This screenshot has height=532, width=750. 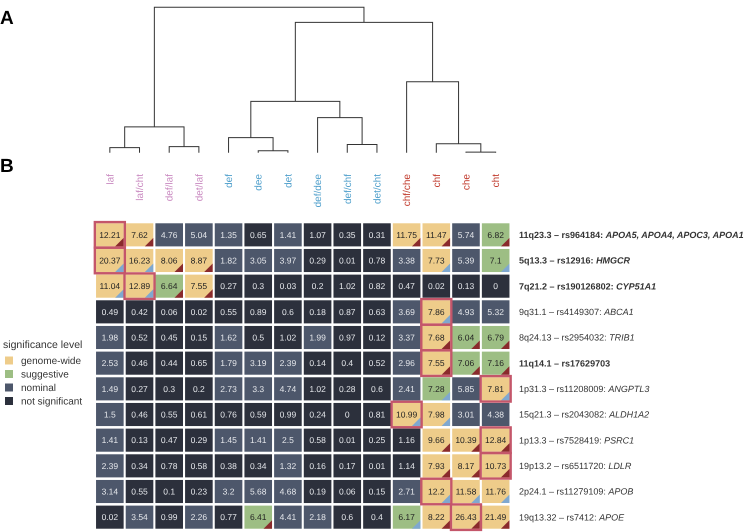 I want to click on data-label: 0.81, so click(x=377, y=414).